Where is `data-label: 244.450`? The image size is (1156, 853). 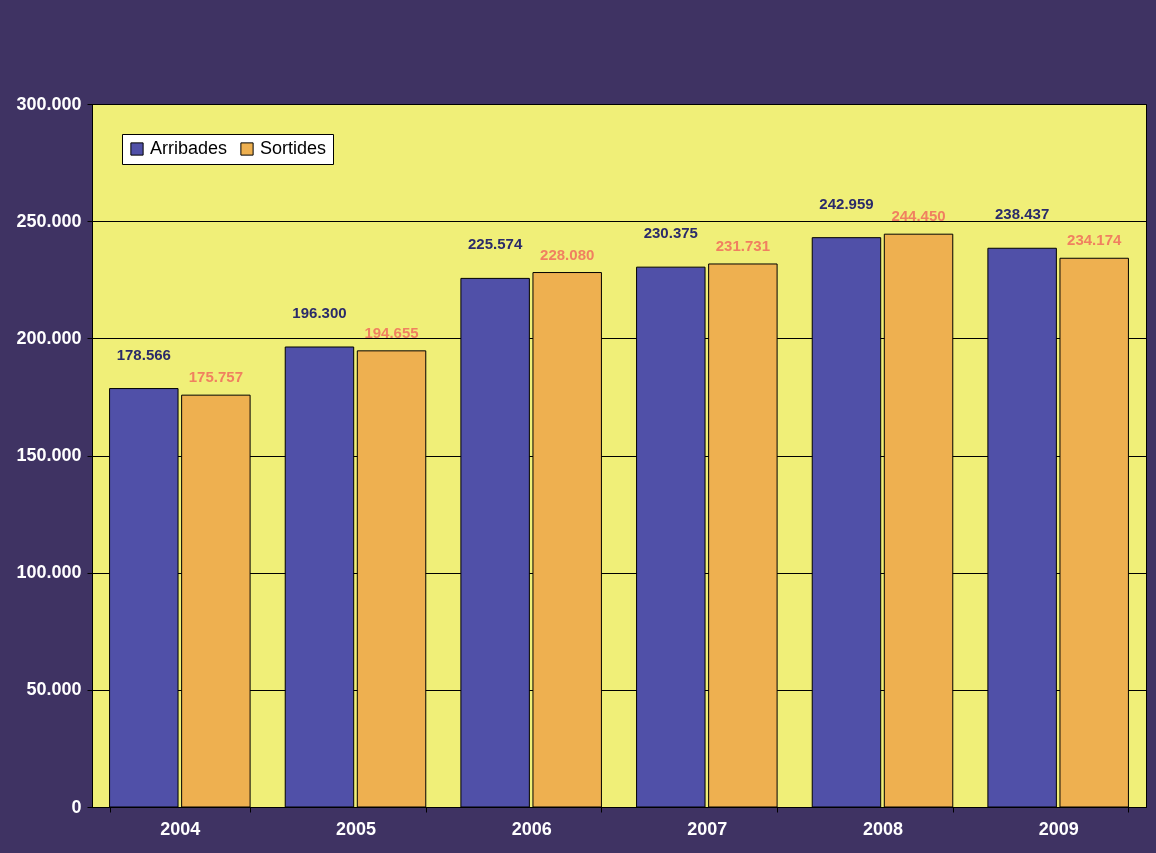
data-label: 244.450 is located at coordinates (918, 216).